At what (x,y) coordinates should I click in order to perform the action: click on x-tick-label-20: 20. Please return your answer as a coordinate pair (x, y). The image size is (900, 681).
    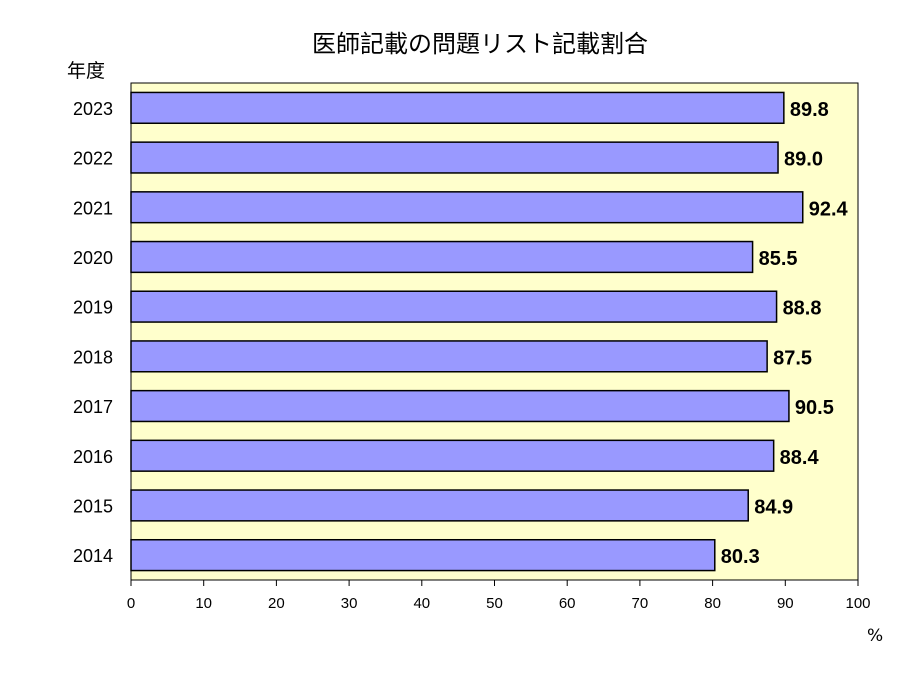
    Looking at the image, I should click on (276, 603).